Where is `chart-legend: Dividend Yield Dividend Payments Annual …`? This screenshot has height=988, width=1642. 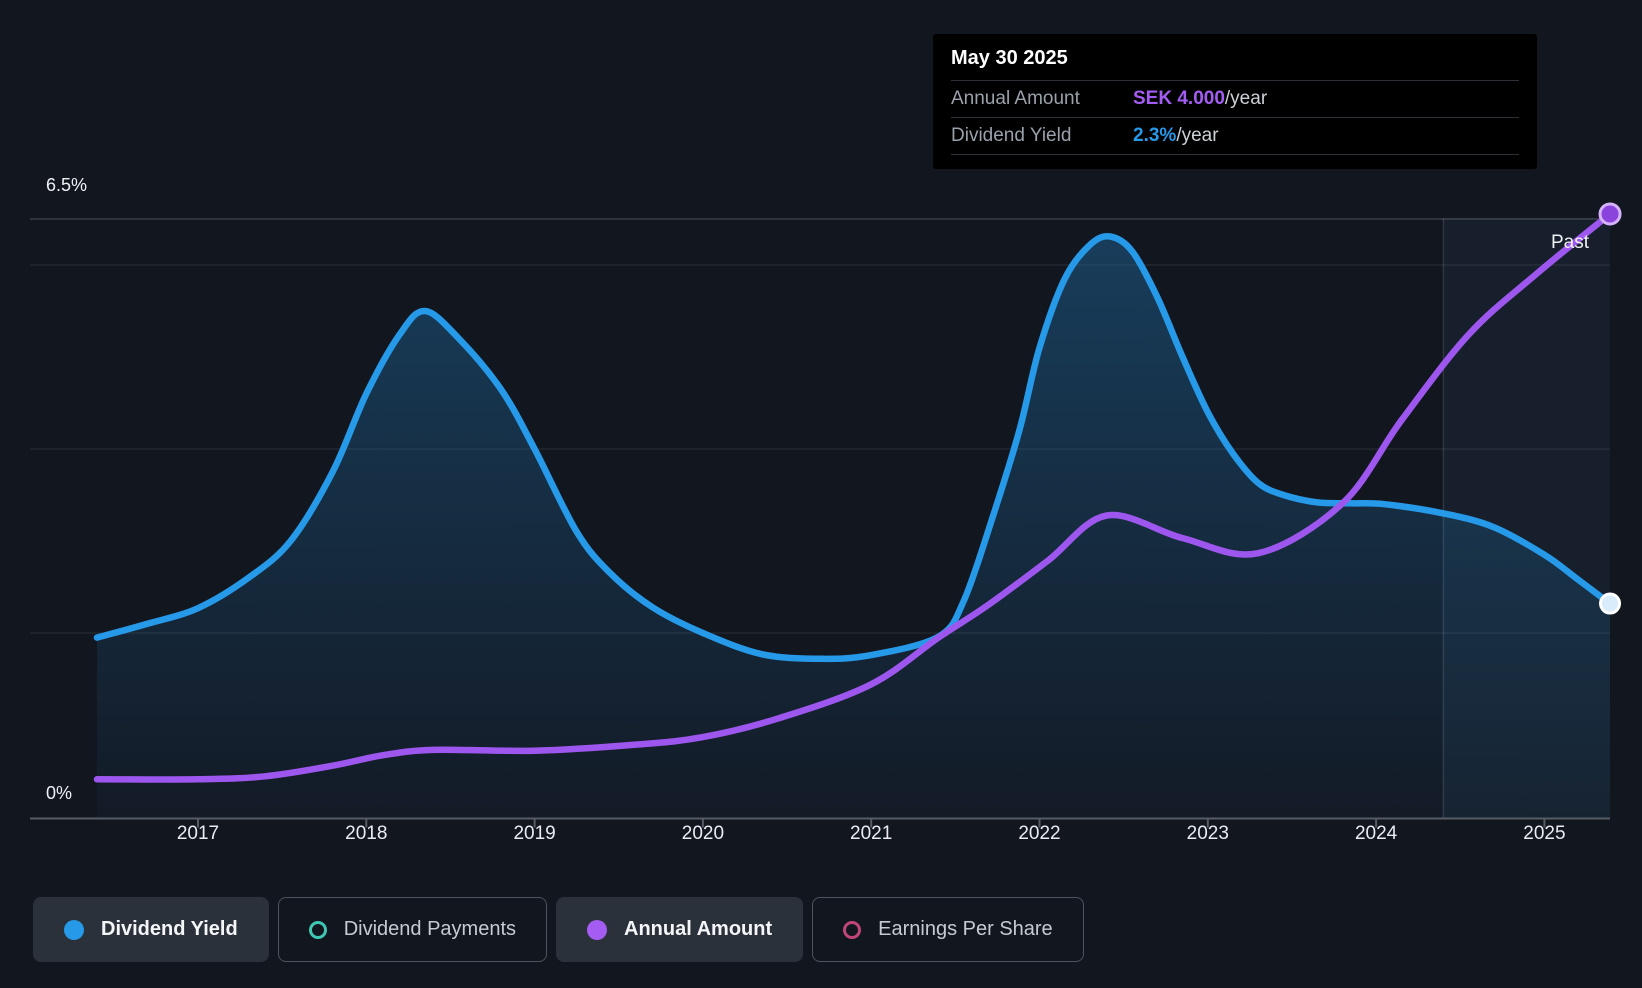
chart-legend: Dividend Yield Dividend Payments Annual … is located at coordinates (558, 929).